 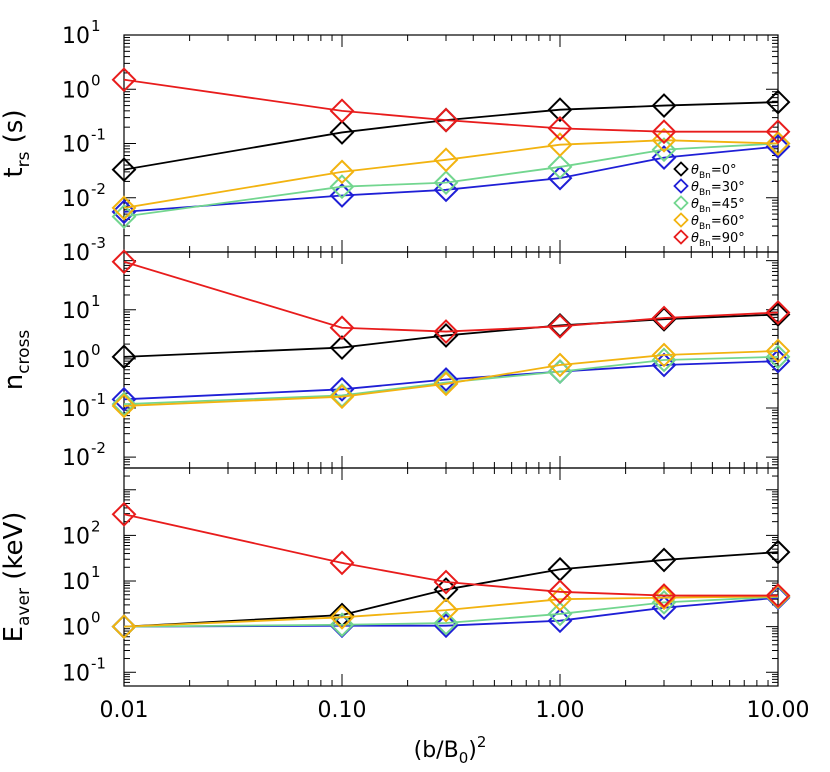 I want to click on y-tick-exponent: -3, so click(x=98, y=243).